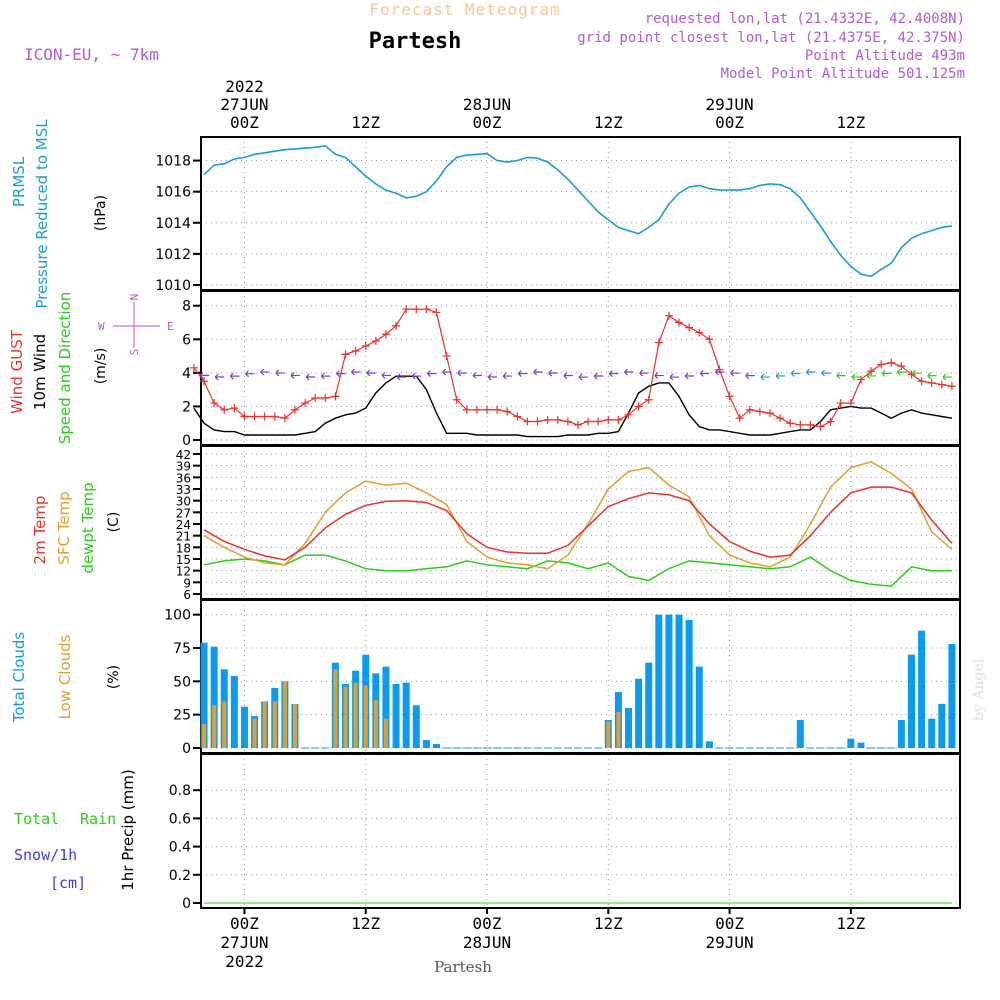 The height and width of the screenshot is (1000, 1000). Describe the element at coordinates (464, 9) in the screenshot. I see `meteogram-title: Forecast Meteogram` at that location.